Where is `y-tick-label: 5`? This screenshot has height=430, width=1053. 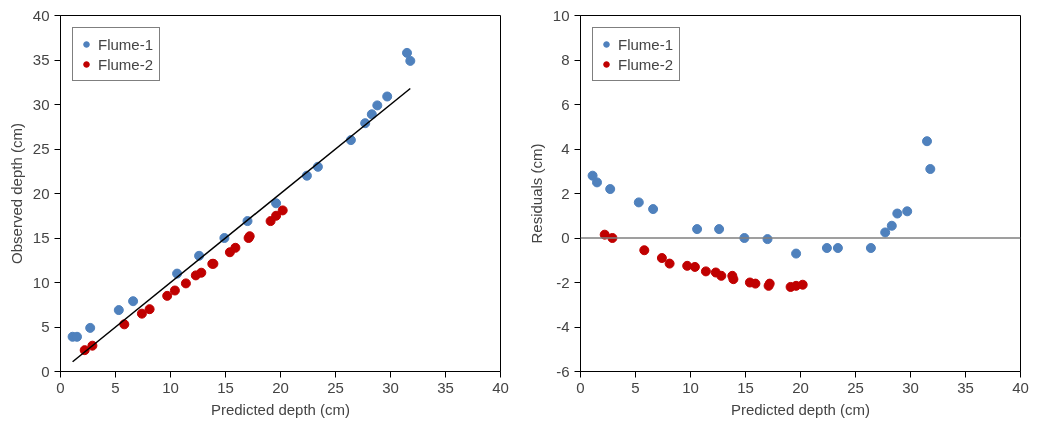 y-tick-label: 5 is located at coordinates (45, 326).